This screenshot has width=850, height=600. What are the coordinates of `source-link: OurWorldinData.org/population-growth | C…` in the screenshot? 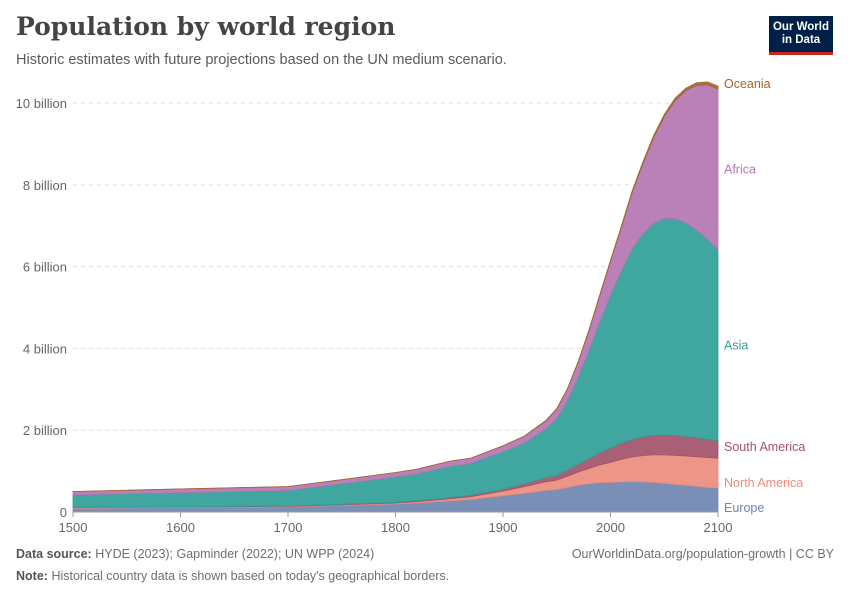 It's located at (702, 554).